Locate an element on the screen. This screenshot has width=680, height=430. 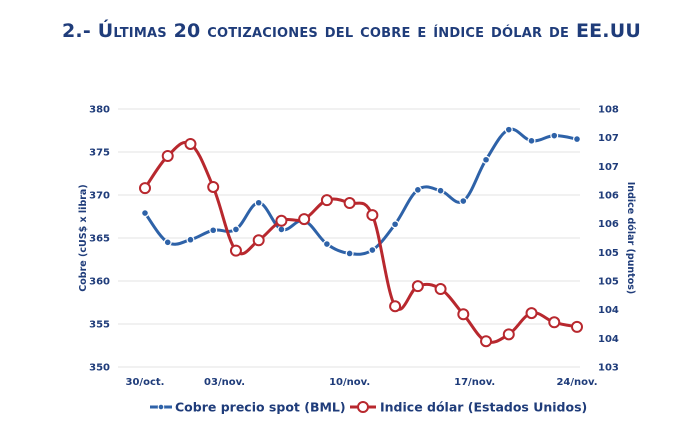
left-tick-label: 380 is located at coordinates (99, 110).